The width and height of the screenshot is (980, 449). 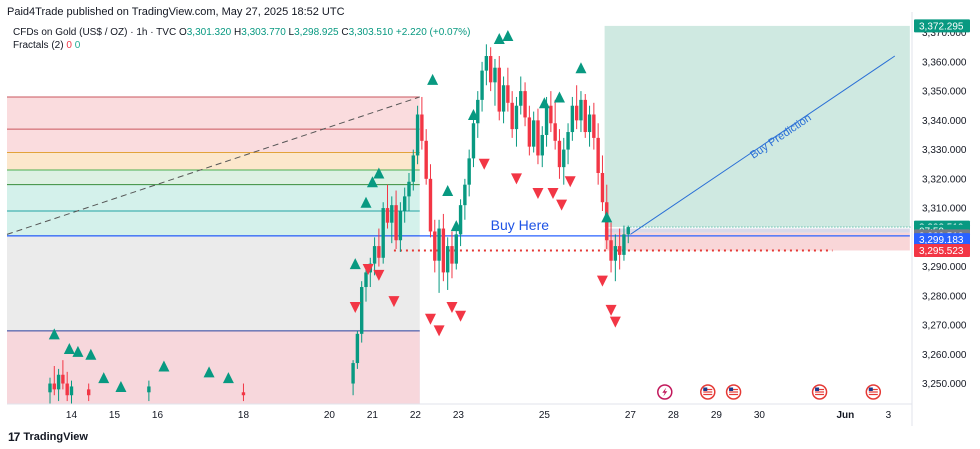 What do you see at coordinates (95, 32) in the screenshot?
I see `symbol-name: CFDs on Gold (US$ / OZ) · 1h · TVC` at bounding box center [95, 32].